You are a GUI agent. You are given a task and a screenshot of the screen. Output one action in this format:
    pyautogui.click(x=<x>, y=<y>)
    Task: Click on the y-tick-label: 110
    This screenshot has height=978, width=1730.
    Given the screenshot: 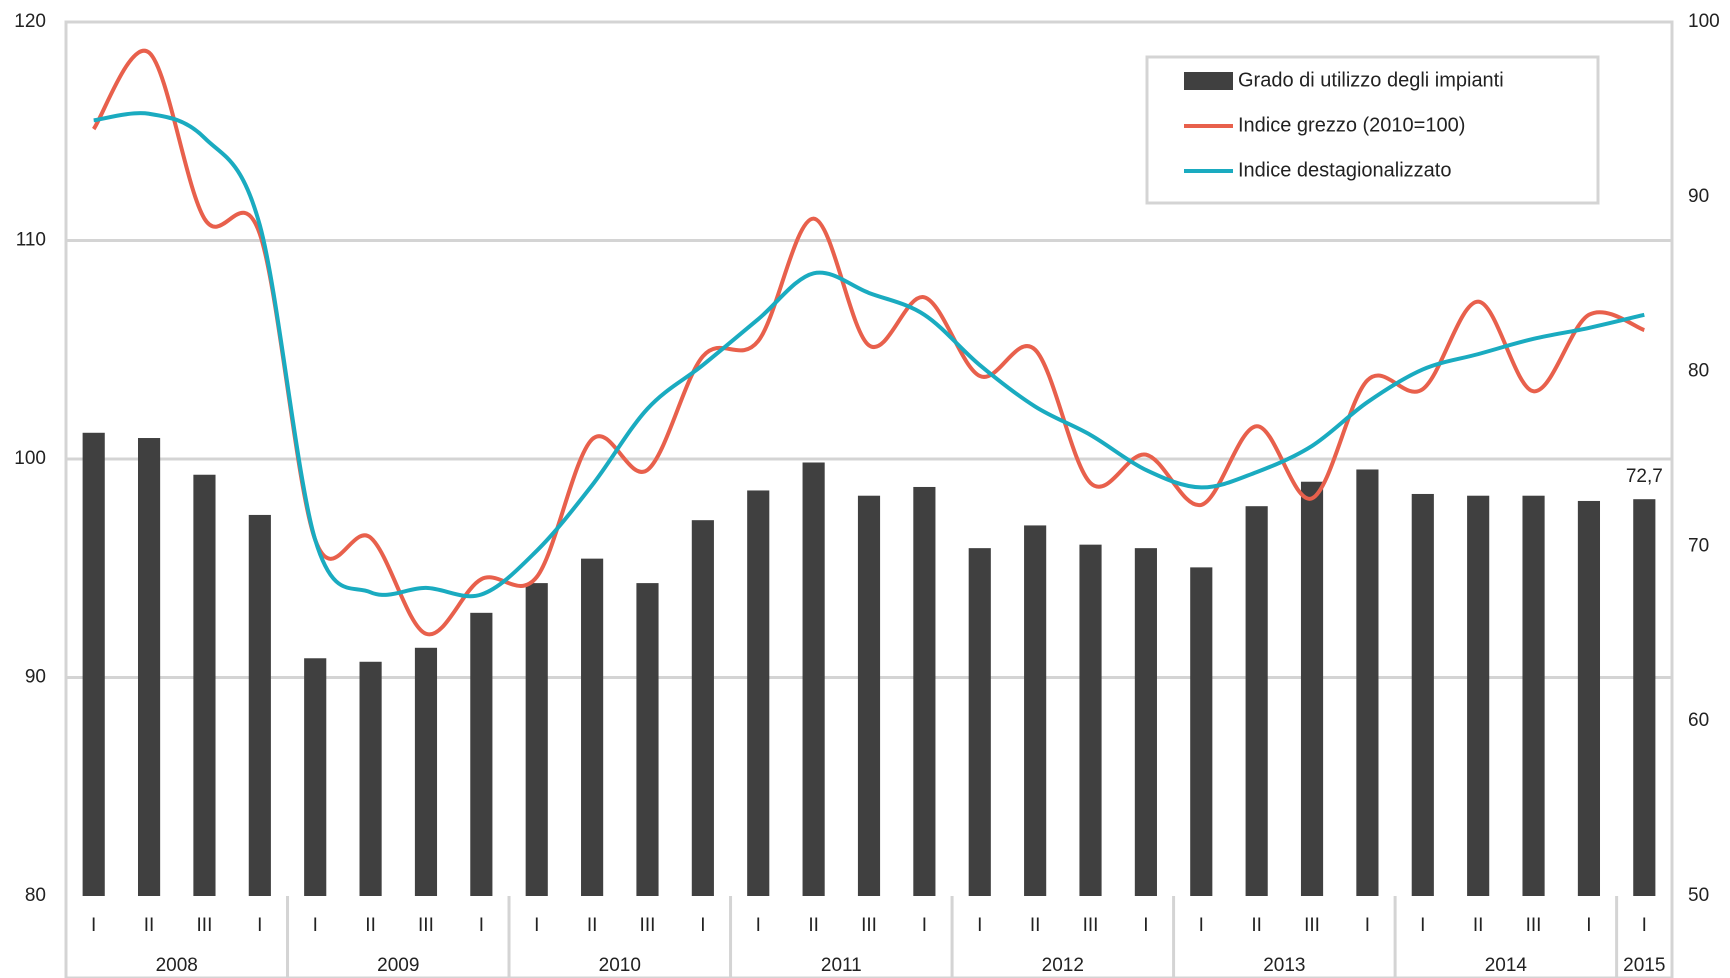 What is the action you would take?
    pyautogui.click(x=31, y=240)
    